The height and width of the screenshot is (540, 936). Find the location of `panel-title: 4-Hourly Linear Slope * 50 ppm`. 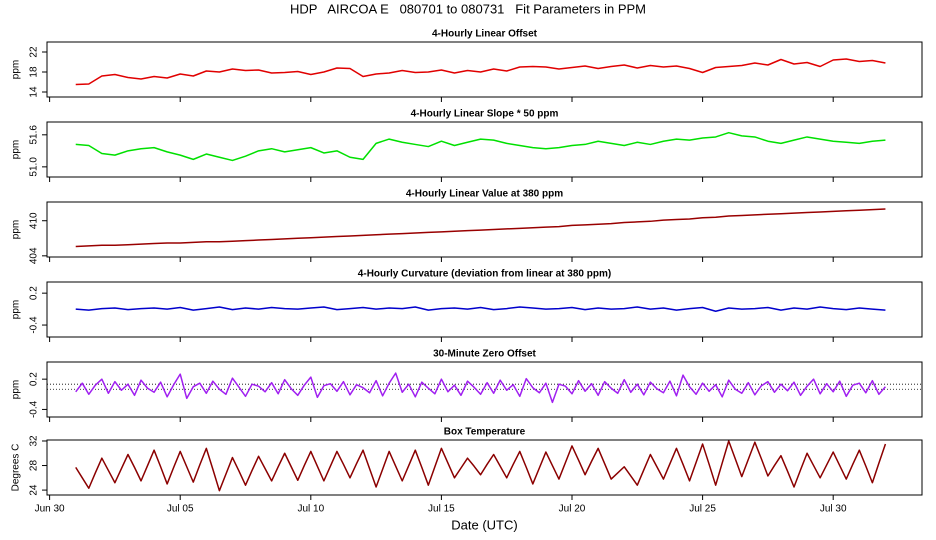

panel-title: 4-Hourly Linear Slope * 50 ppm is located at coordinates (485, 114).